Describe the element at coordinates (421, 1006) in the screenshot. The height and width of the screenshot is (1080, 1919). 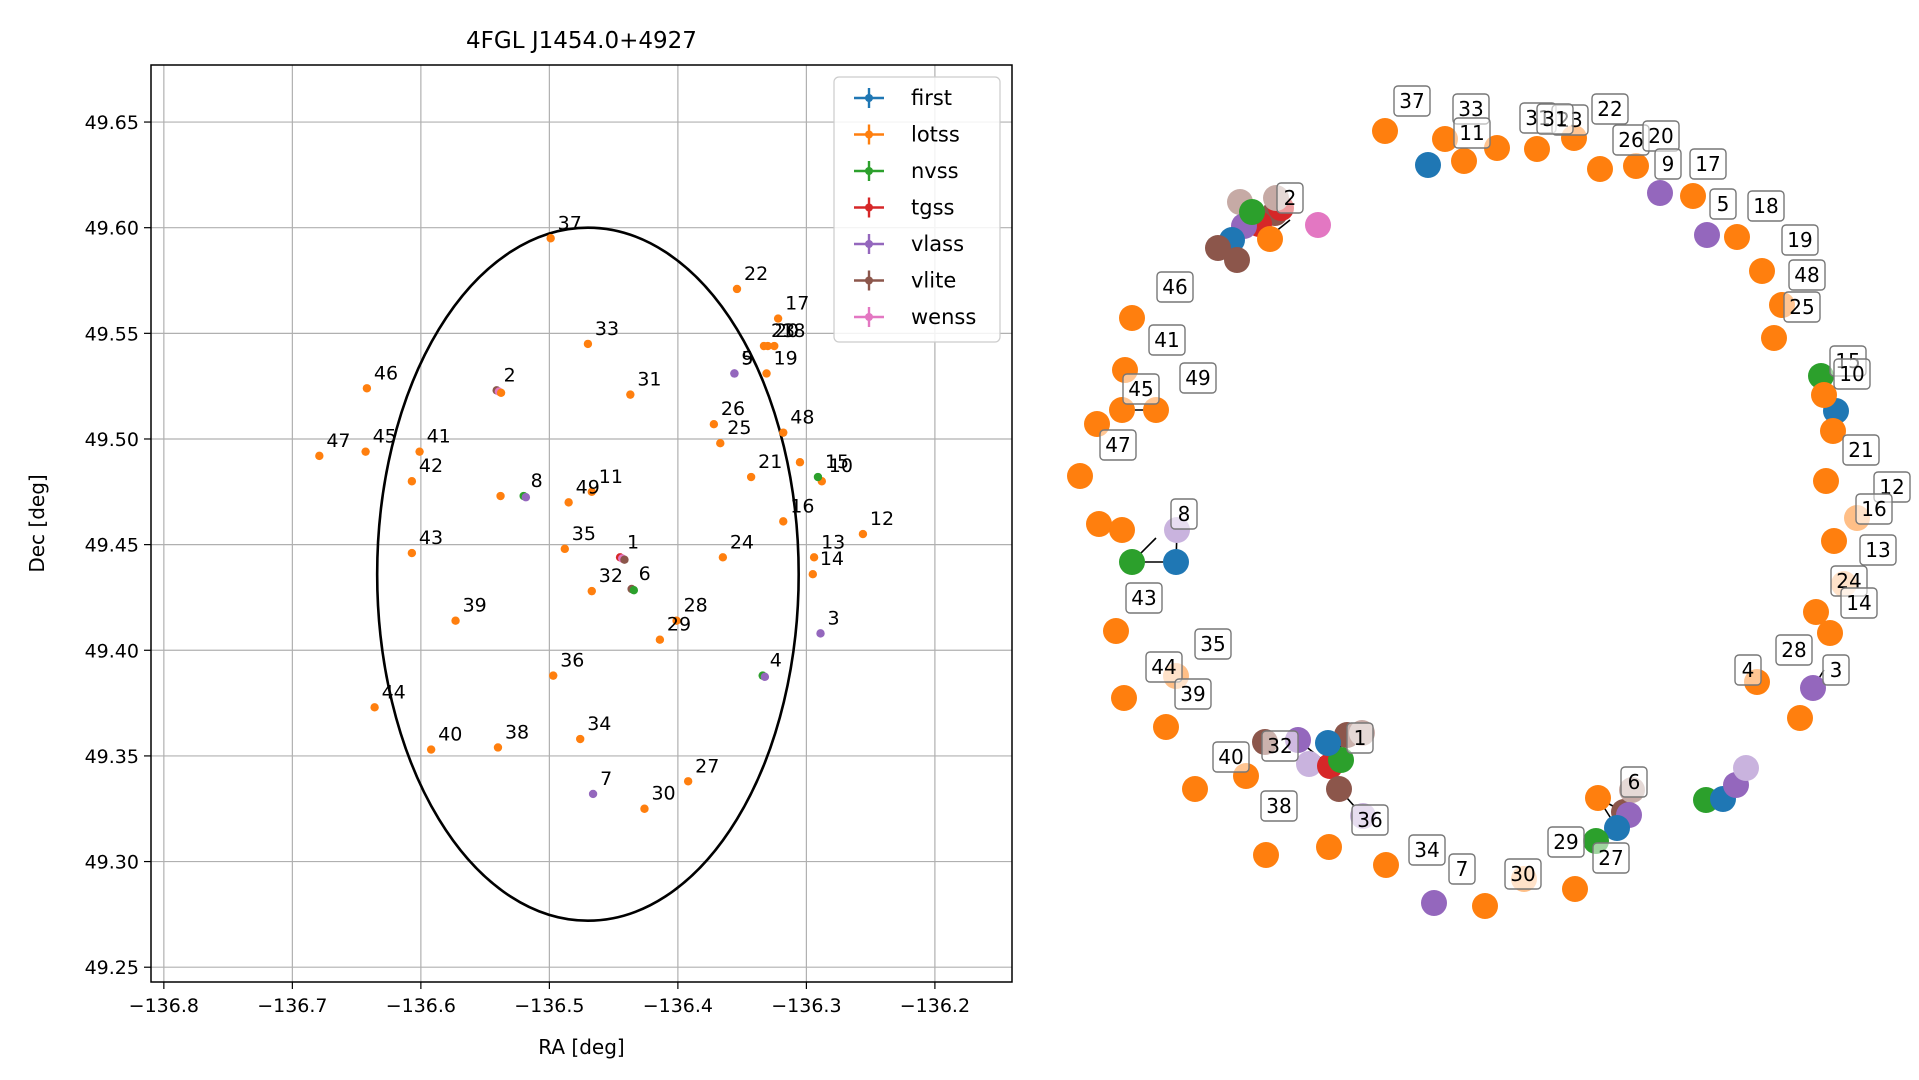
I see `x-tick-label: −136.6` at that location.